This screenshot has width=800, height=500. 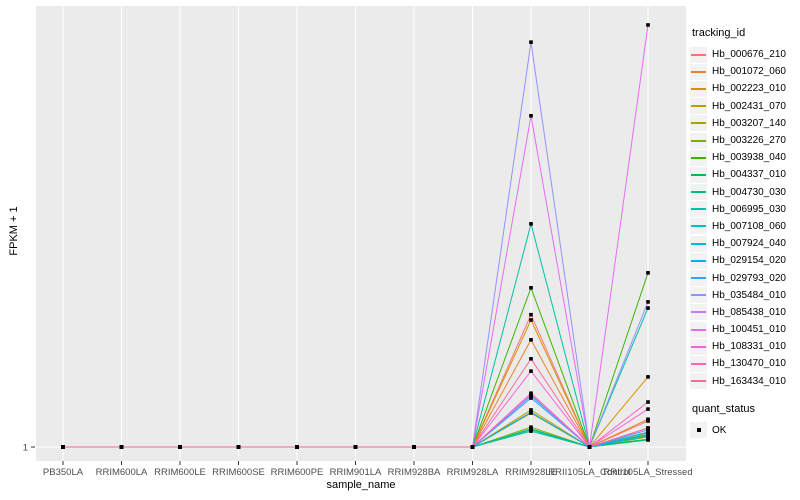 I want to click on legend-square-point-icon, so click(x=698, y=430).